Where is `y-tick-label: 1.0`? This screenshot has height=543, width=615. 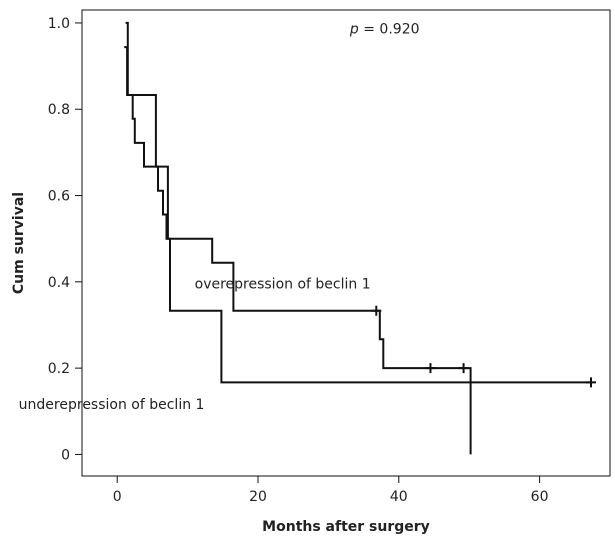
y-tick-label: 1.0 is located at coordinates (59, 24).